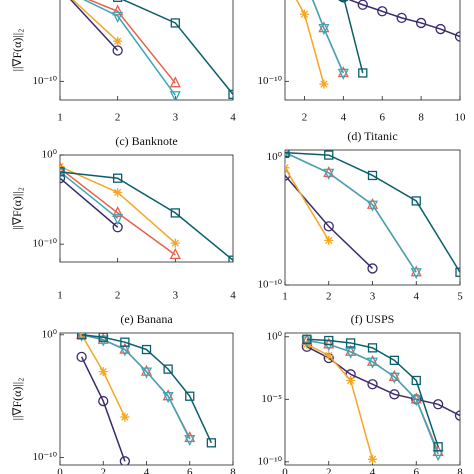 The image size is (474, 474). What do you see at coordinates (146, 141) in the screenshot?
I see `subplot-title: (c) Banknote` at bounding box center [146, 141].